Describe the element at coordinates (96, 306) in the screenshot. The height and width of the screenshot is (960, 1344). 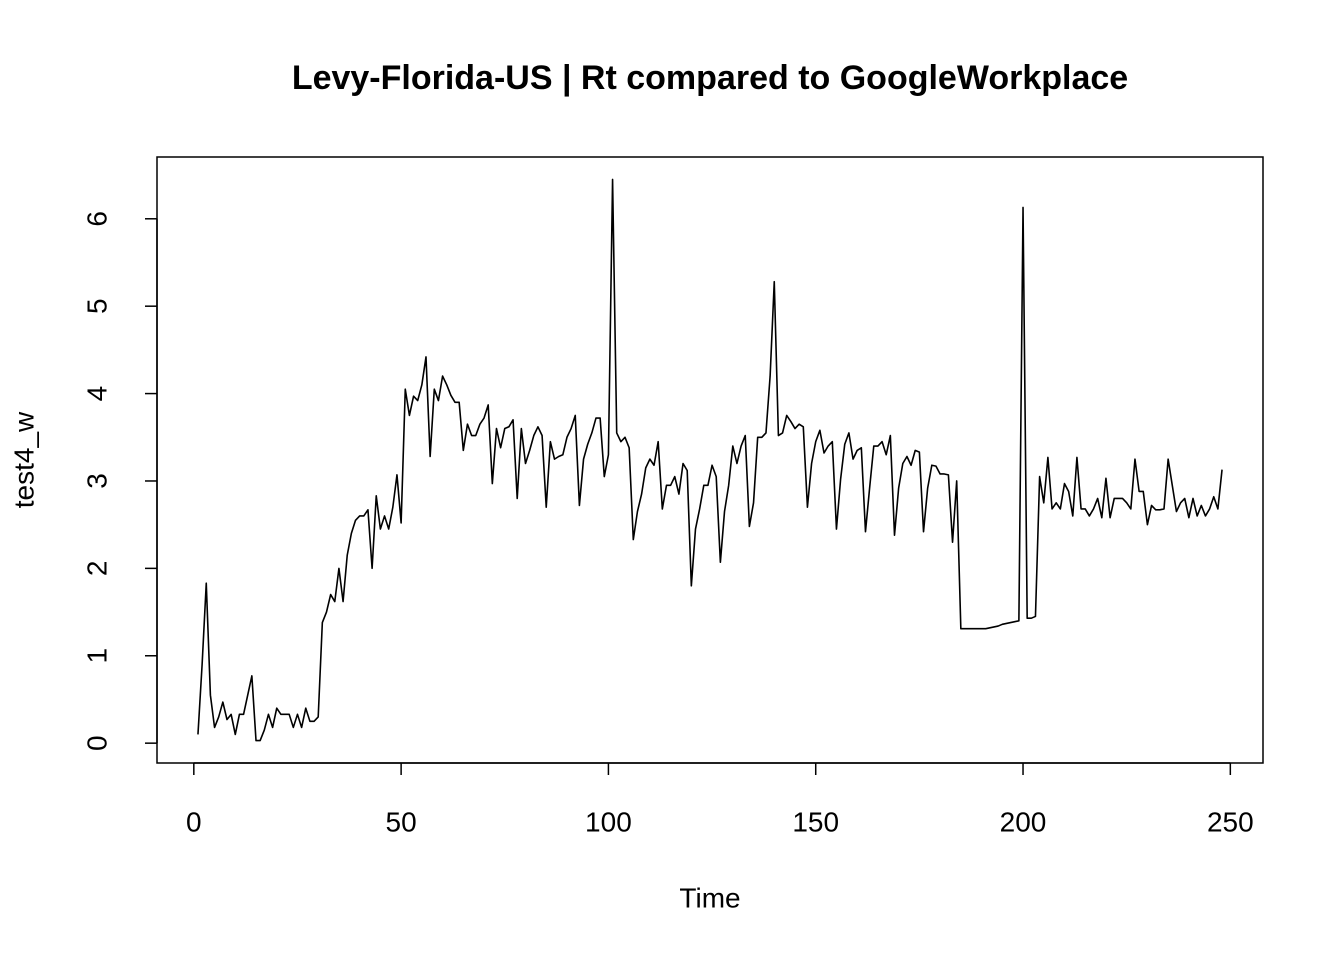
I see `y-tick-label: 5` at that location.